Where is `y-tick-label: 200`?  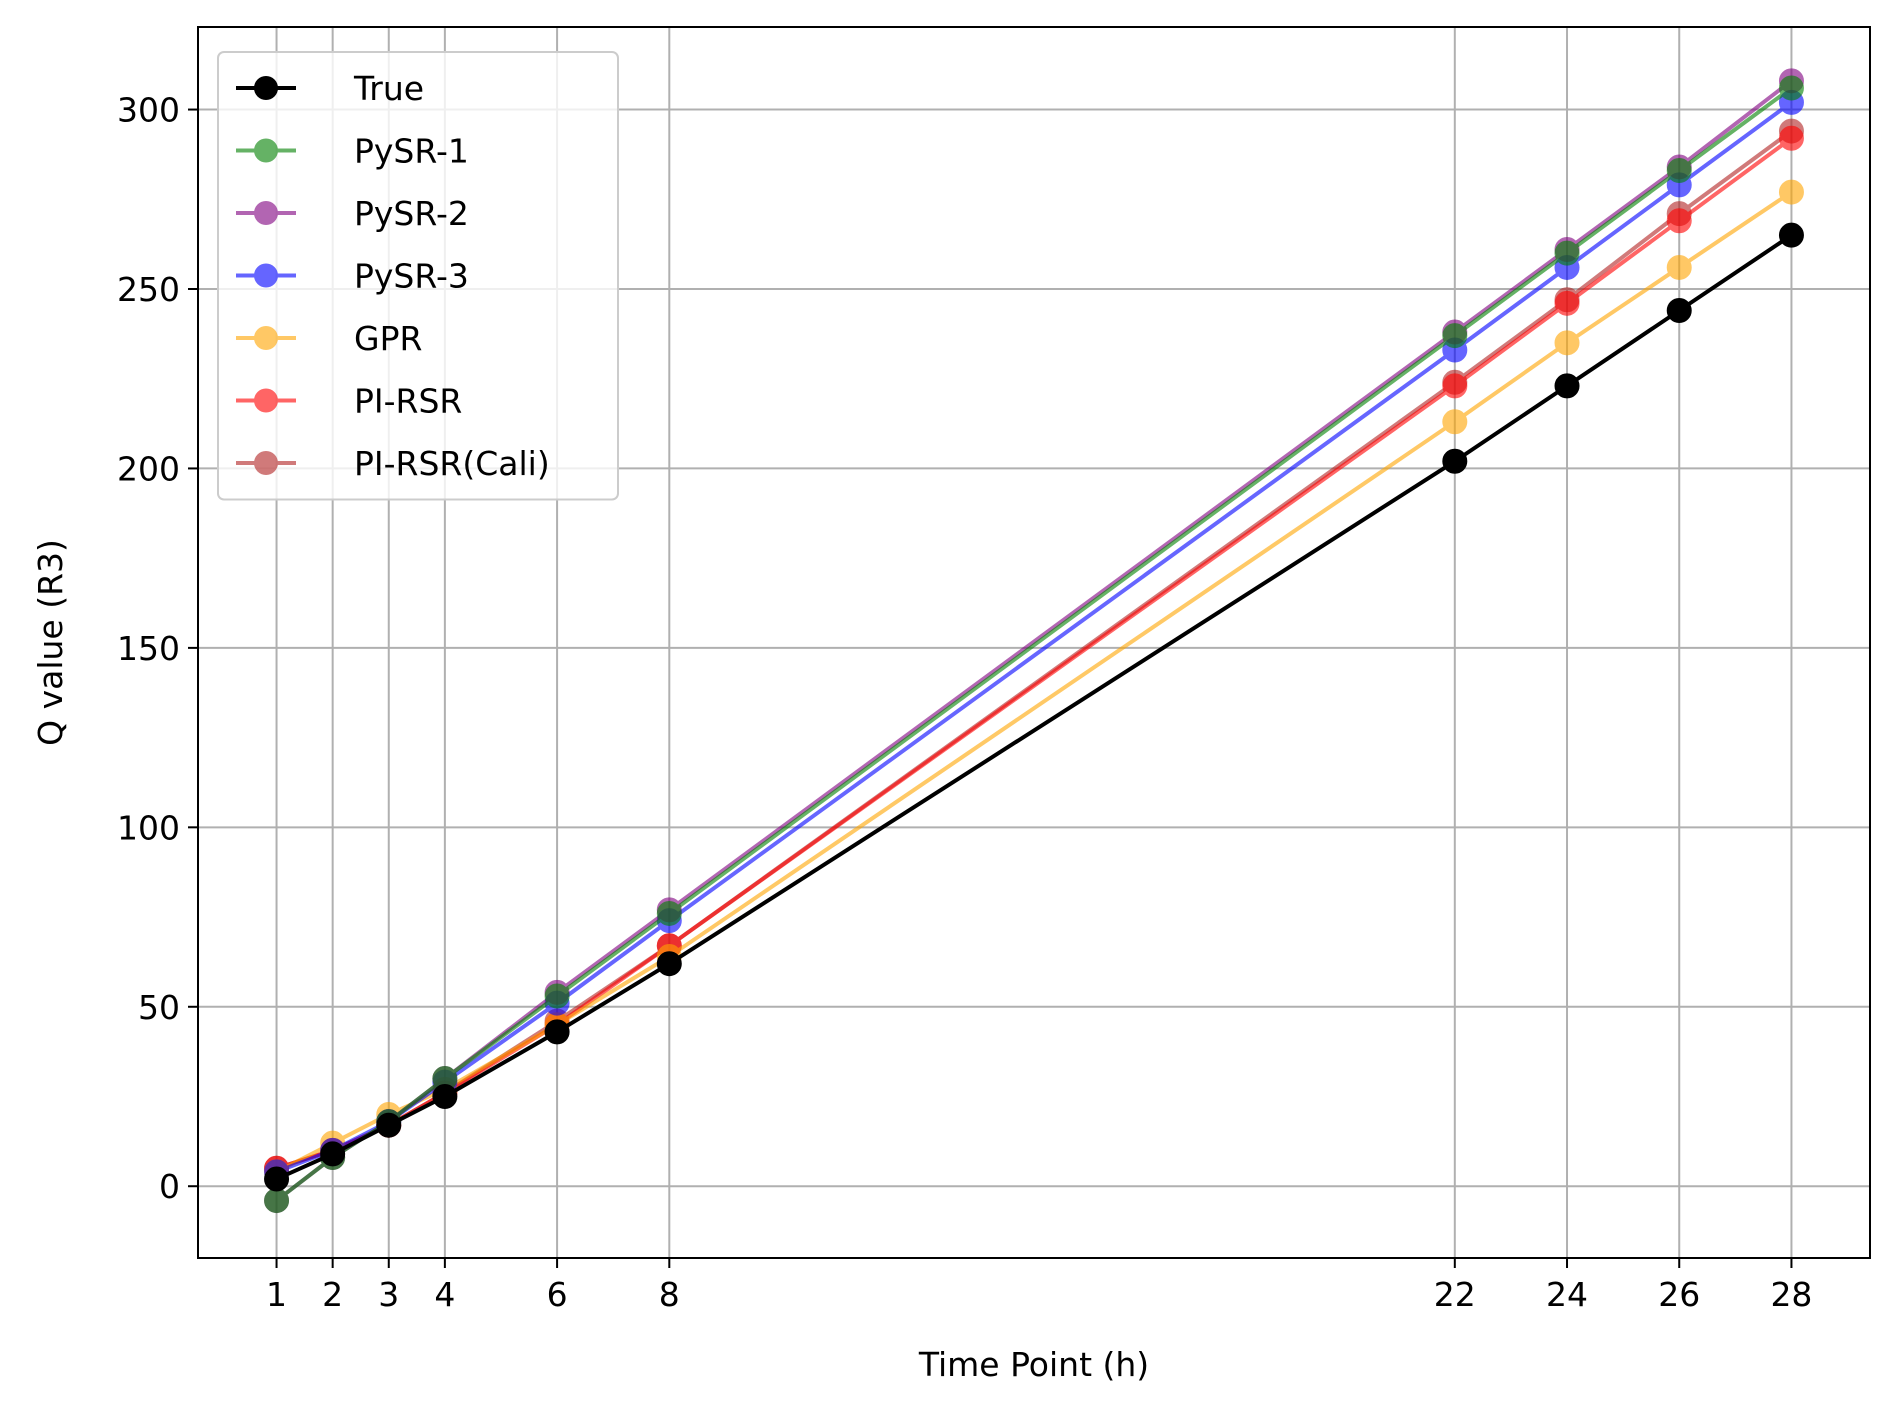
y-tick-label: 200 is located at coordinates (148, 468).